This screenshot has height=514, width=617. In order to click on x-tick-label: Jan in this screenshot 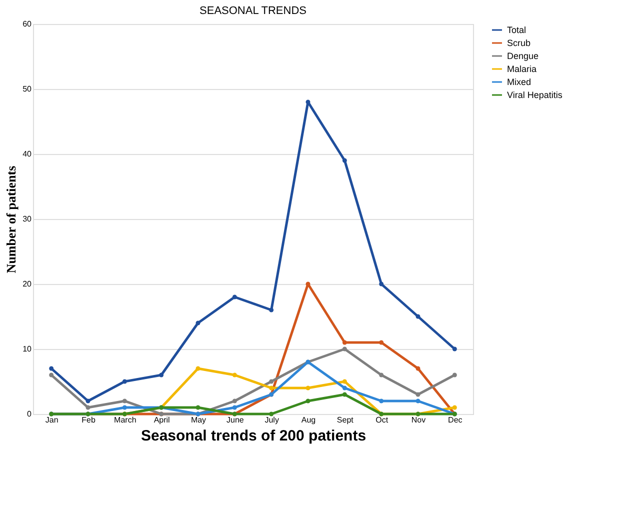, I will do `click(51, 420)`.